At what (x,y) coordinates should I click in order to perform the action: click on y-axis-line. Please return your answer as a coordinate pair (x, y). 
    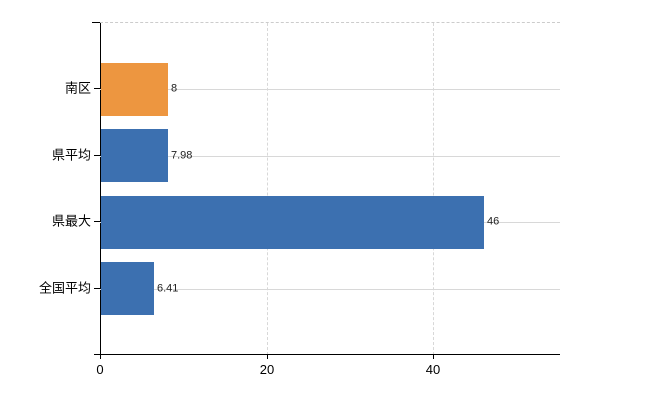
    Looking at the image, I should click on (100, 188).